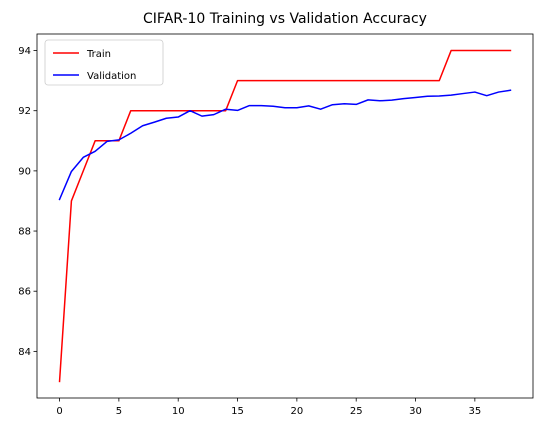  I want to click on x-tick-label: 15, so click(237, 411).